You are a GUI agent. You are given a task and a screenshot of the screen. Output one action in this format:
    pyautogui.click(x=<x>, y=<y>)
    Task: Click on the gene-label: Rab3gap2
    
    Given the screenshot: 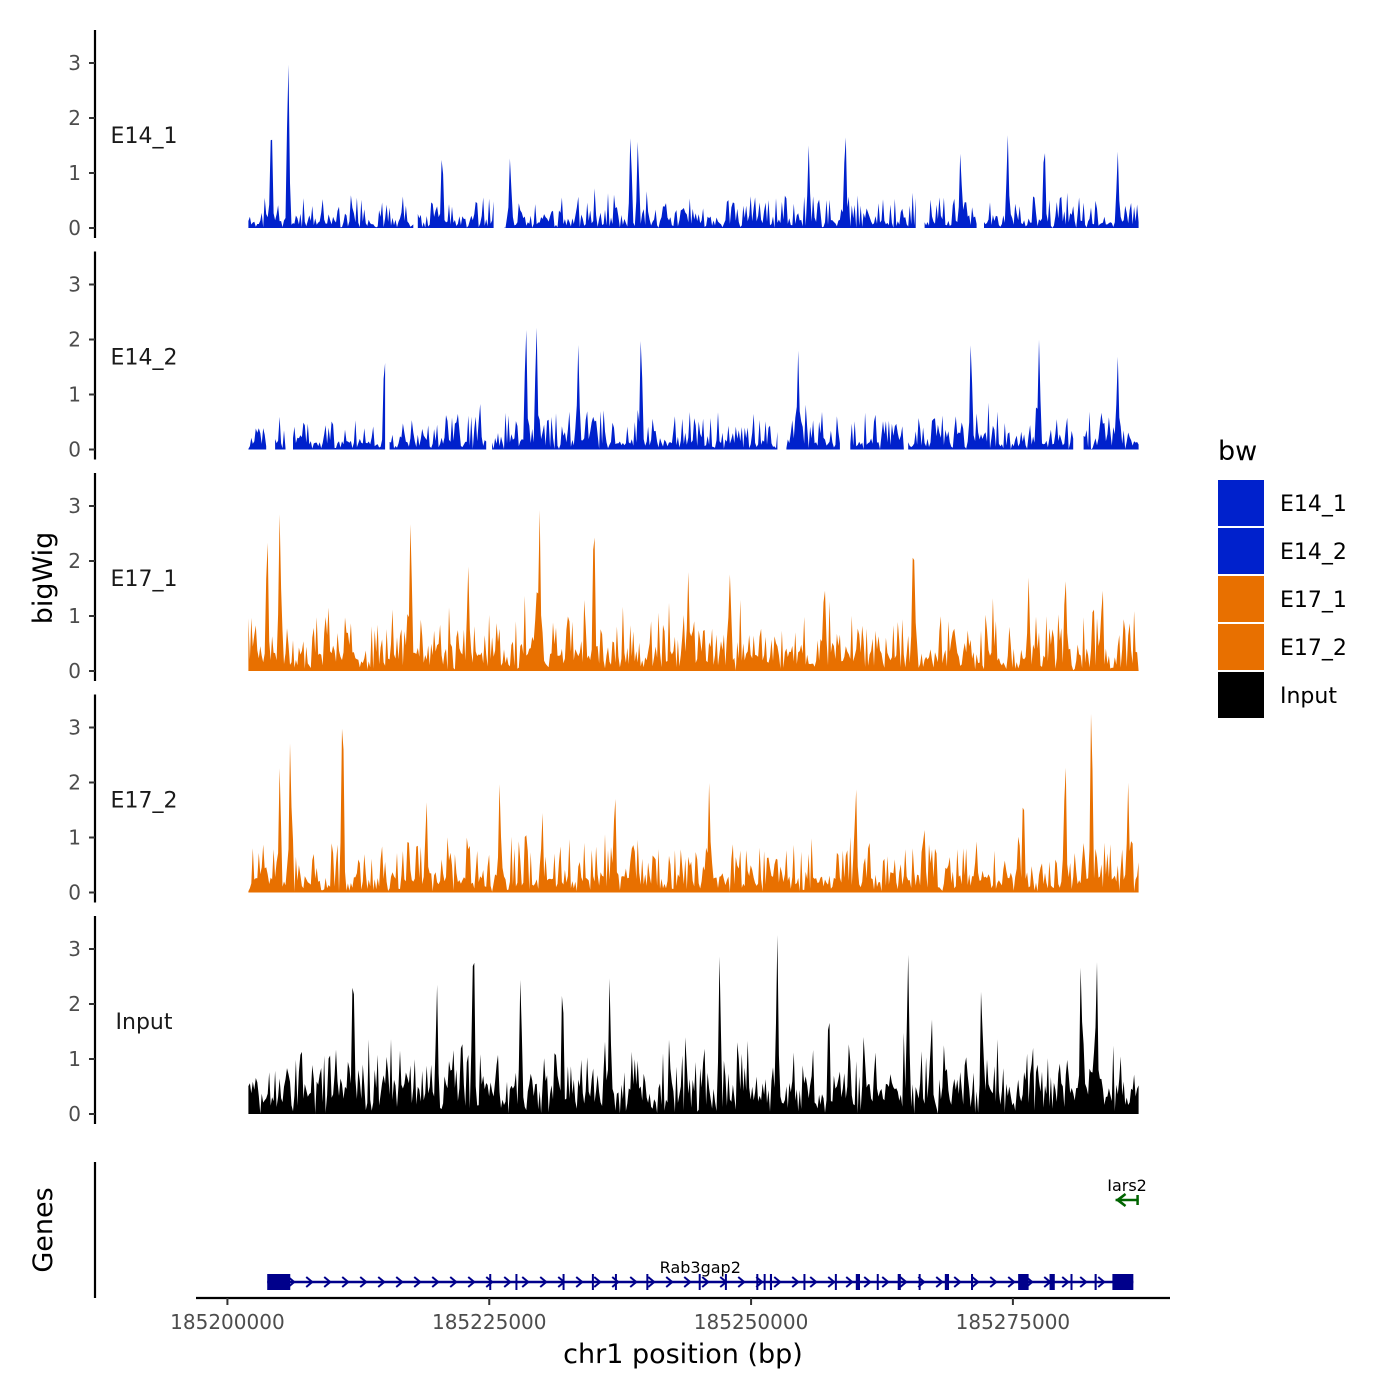 What is the action you would take?
    pyautogui.click(x=700, y=1267)
    